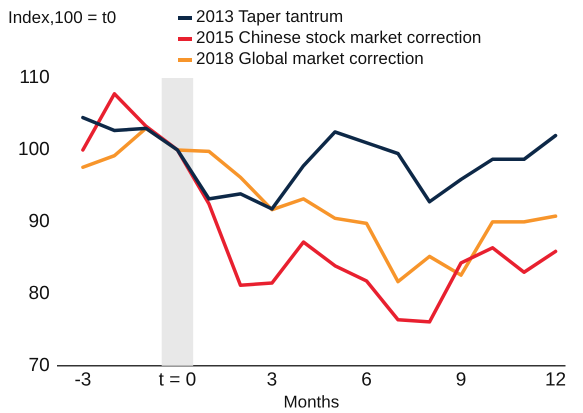 Image resolution: width=583 pixels, height=413 pixels. What do you see at coordinates (272, 379) in the screenshot?
I see `x-tick-label: 3` at bounding box center [272, 379].